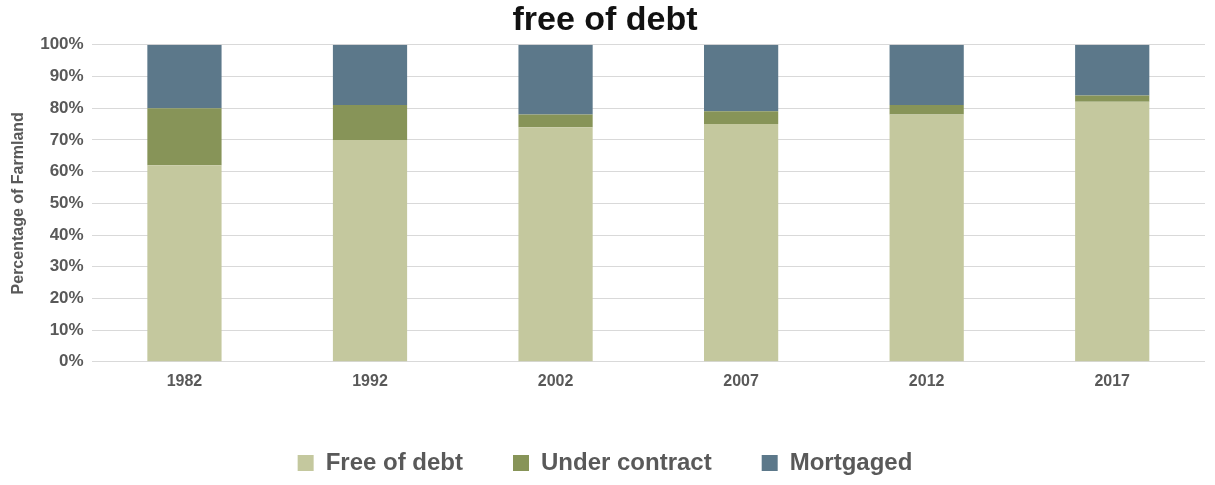 The width and height of the screenshot is (1215, 485). Describe the element at coordinates (741, 380) in the screenshot. I see `x-tick-label: 2007` at that location.